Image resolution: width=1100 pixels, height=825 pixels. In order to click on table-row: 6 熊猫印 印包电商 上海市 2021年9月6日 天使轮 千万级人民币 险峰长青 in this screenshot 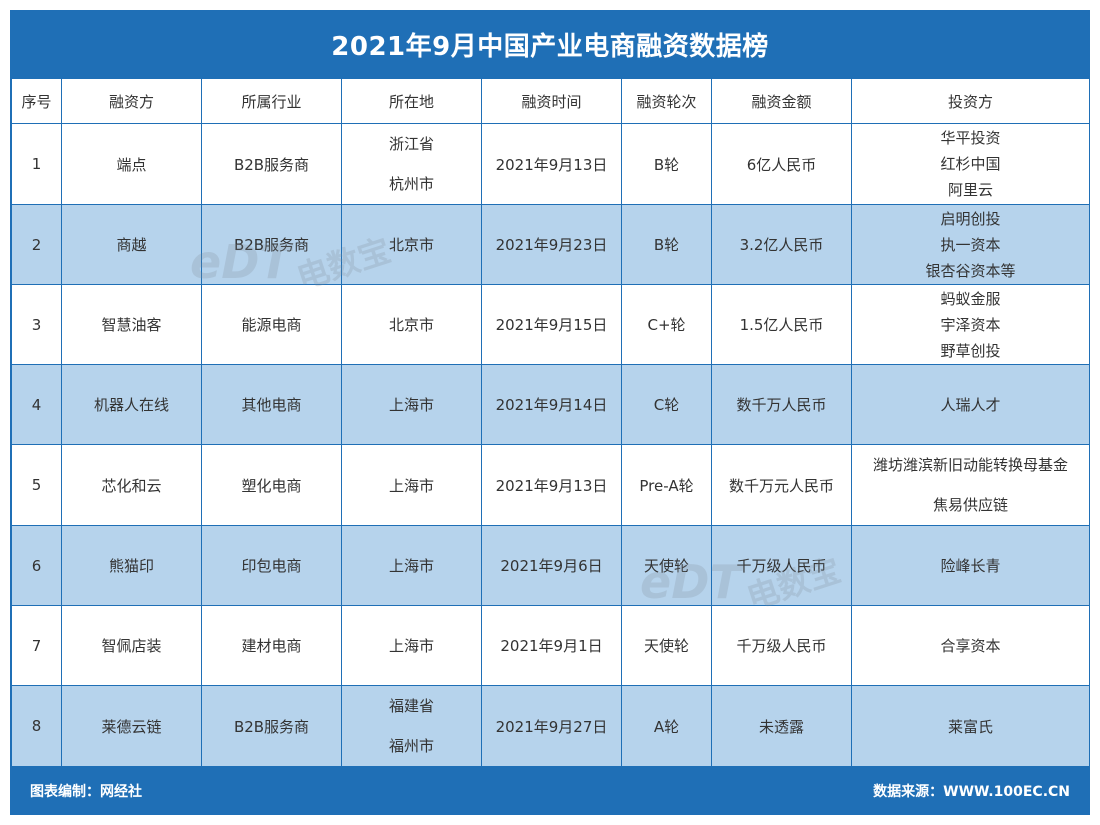, I will do `click(550, 565)`.